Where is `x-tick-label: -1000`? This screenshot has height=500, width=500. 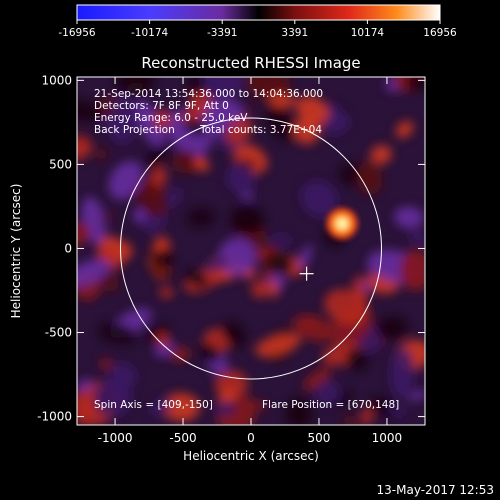 x-tick-label: -1000 is located at coordinates (115, 438).